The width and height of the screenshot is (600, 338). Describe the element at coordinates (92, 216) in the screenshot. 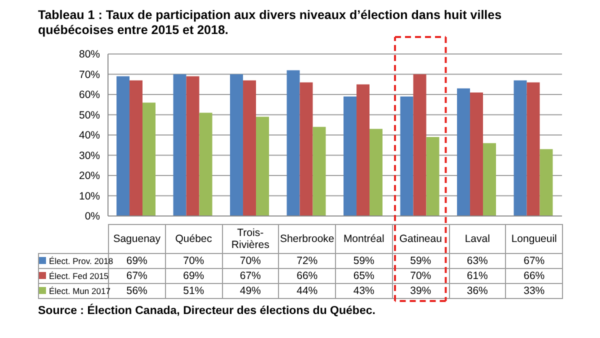

I see `y-tick-label: 0%` at that location.